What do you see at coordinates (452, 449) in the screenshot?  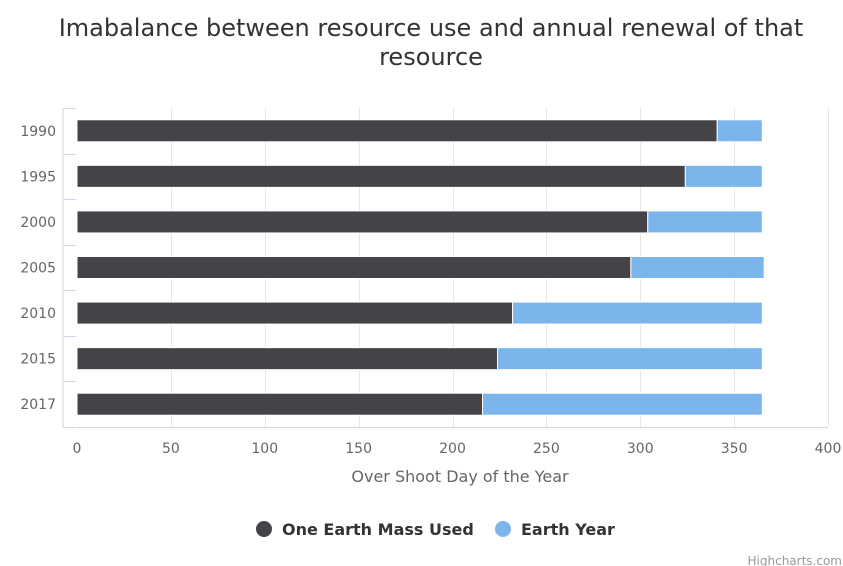 I see `x-tick-label: 200` at bounding box center [452, 449].